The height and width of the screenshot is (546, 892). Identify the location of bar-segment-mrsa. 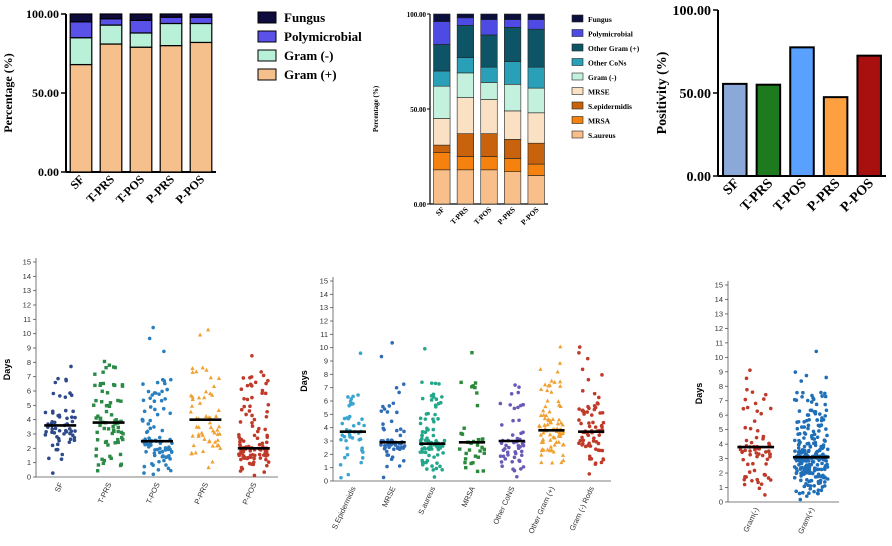
(513, 165).